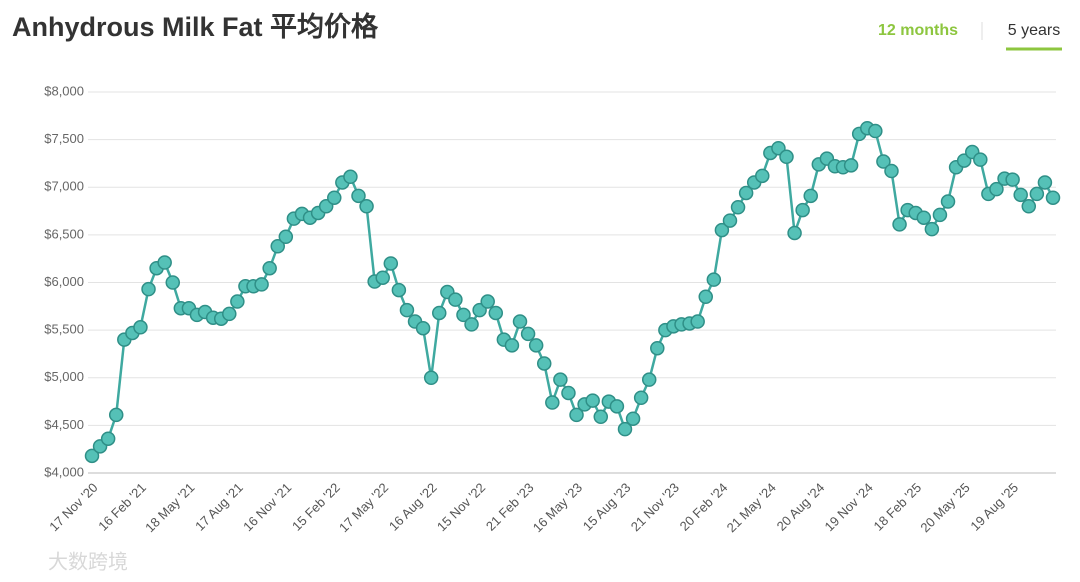  I want to click on y-tick-label: $4,000, so click(64, 471).